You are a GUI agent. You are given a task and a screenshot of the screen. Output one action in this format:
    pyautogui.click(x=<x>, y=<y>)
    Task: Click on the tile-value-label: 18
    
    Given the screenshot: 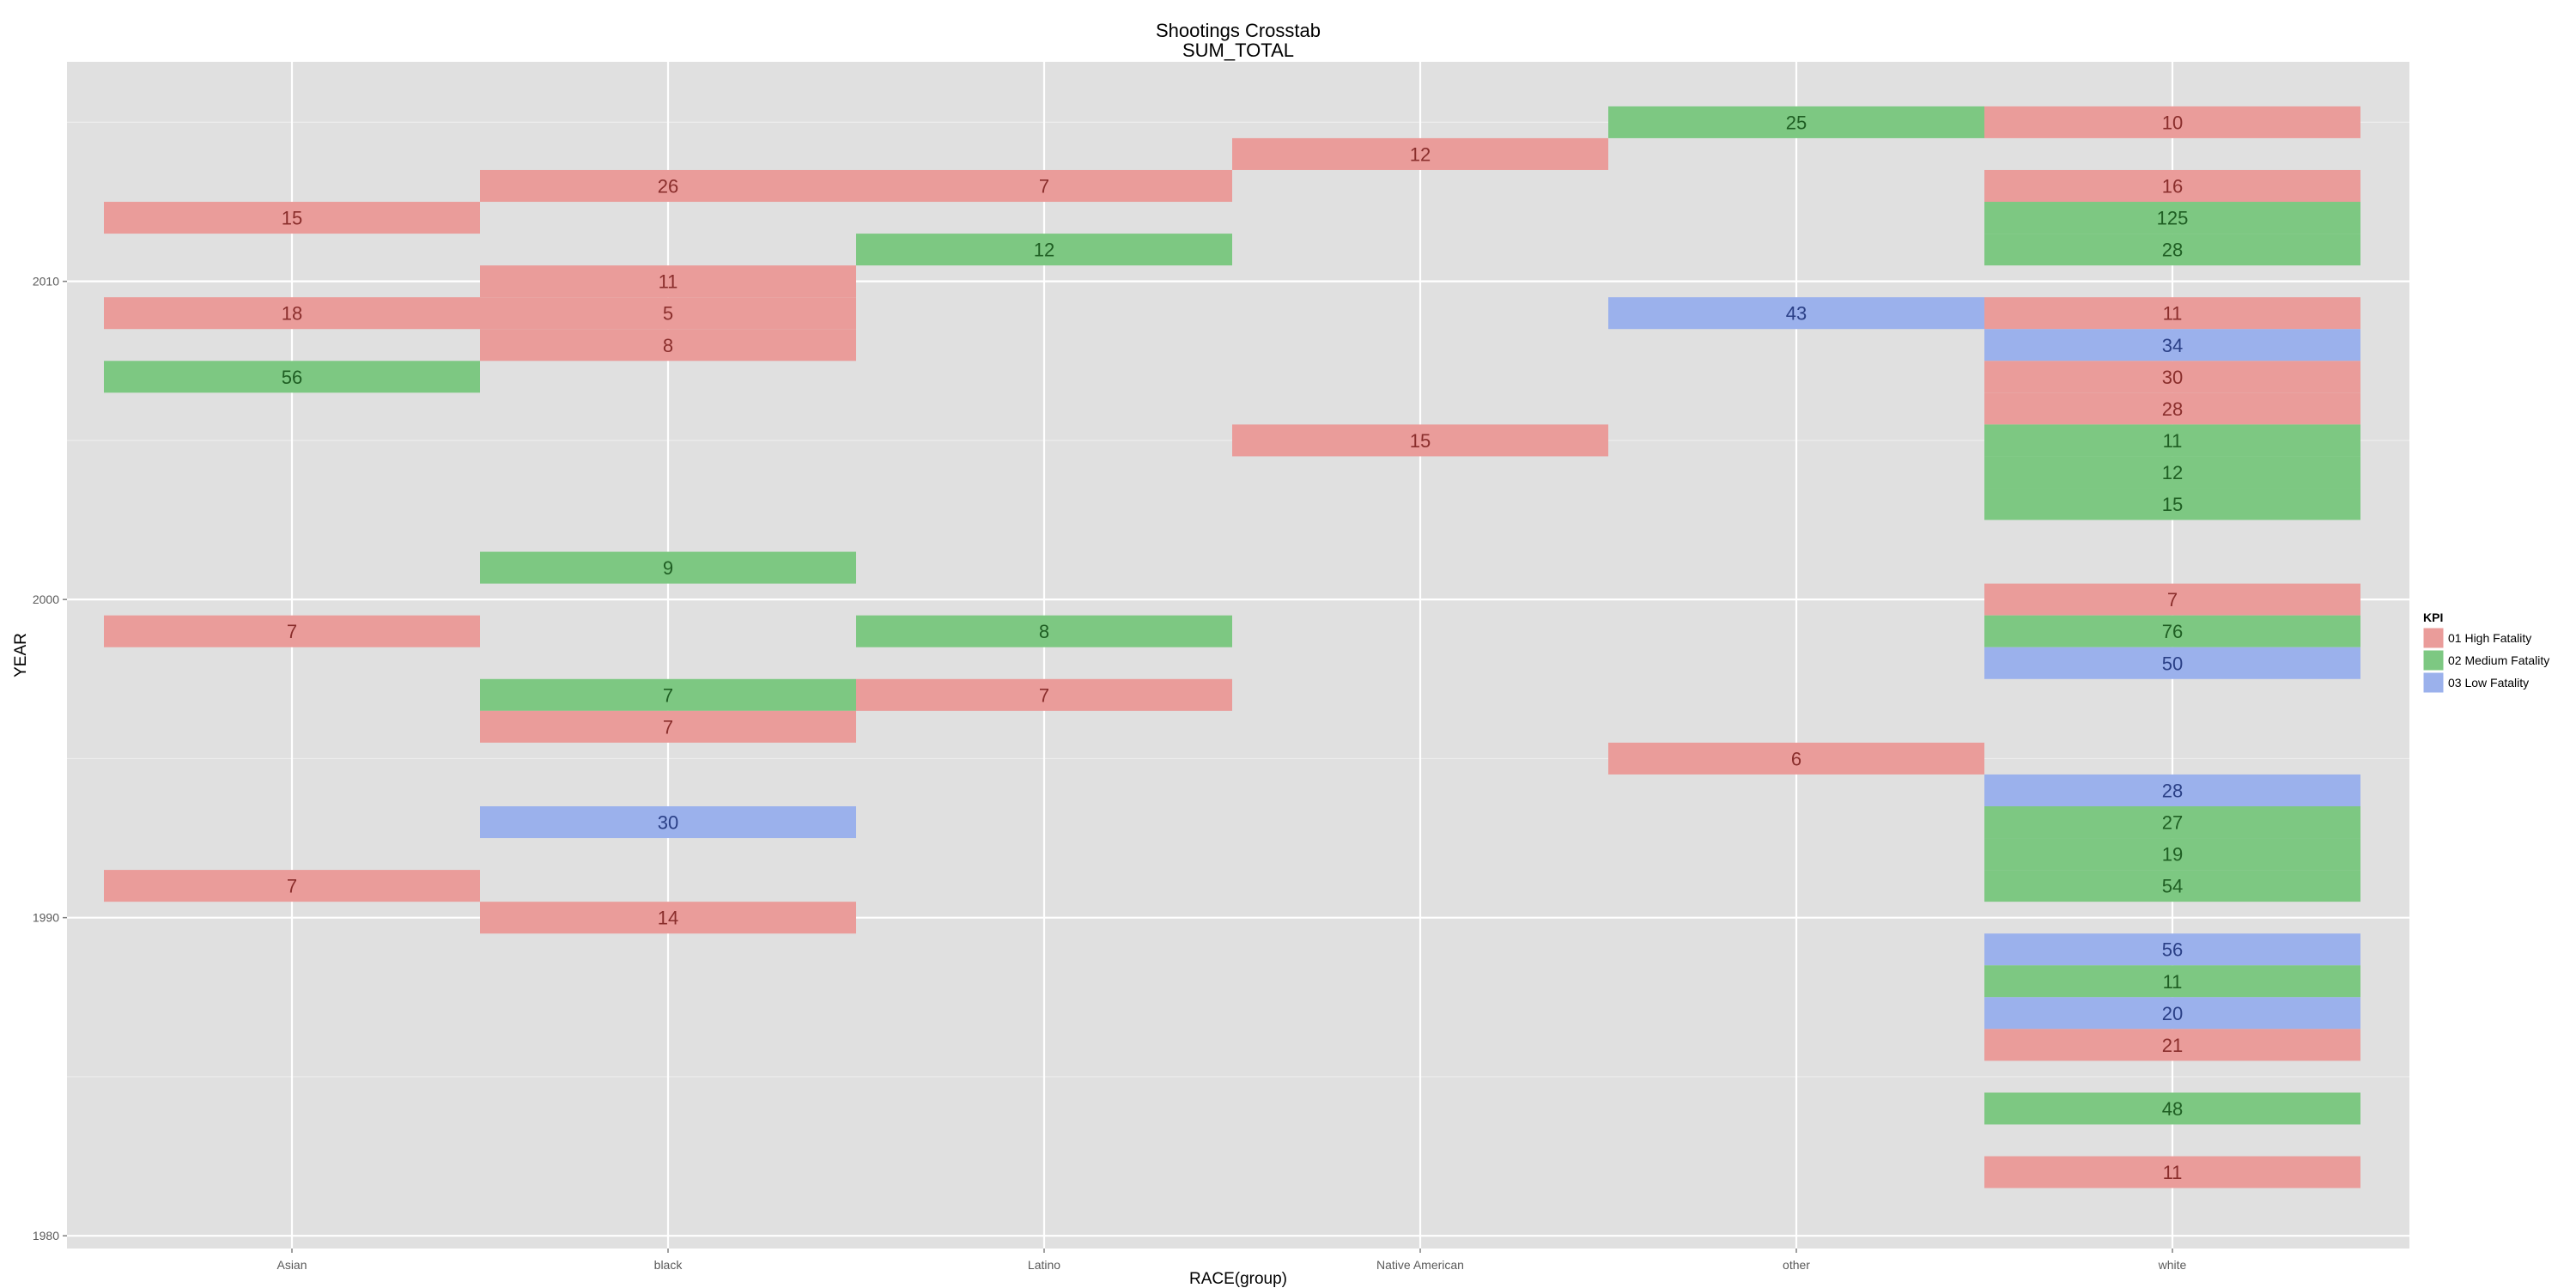 What is the action you would take?
    pyautogui.click(x=292, y=314)
    